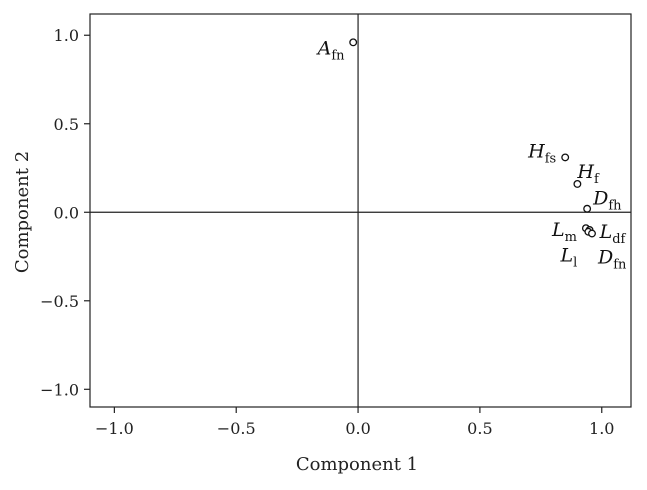  I want to click on y-tick-label: 0.0, so click(66, 212).